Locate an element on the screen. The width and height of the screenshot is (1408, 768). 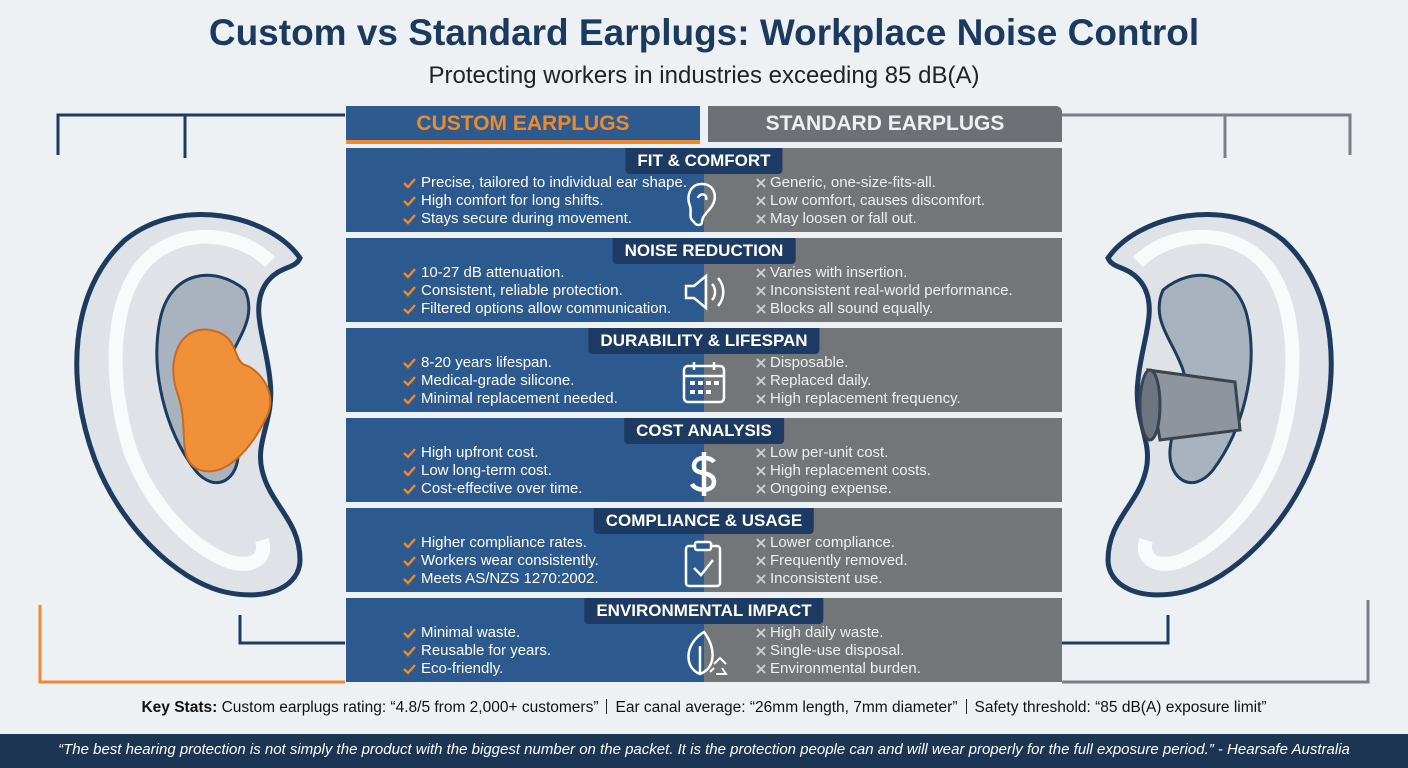
custom-header: CUSTOM EARPLUGS is located at coordinates (523, 125).